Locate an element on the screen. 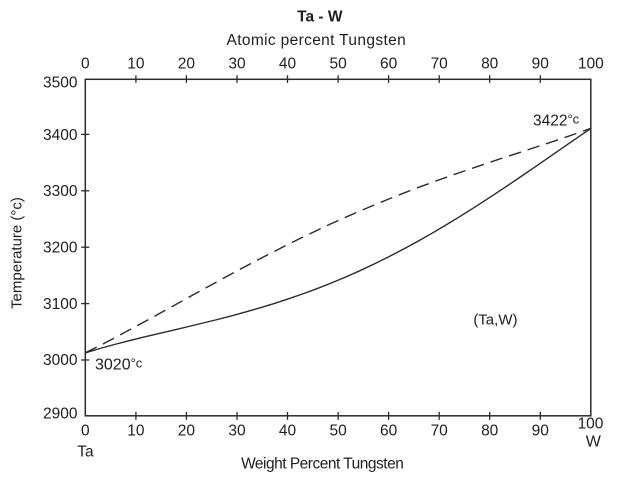 The width and height of the screenshot is (630, 477). svg-text: Ta - W is located at coordinates (320, 17).